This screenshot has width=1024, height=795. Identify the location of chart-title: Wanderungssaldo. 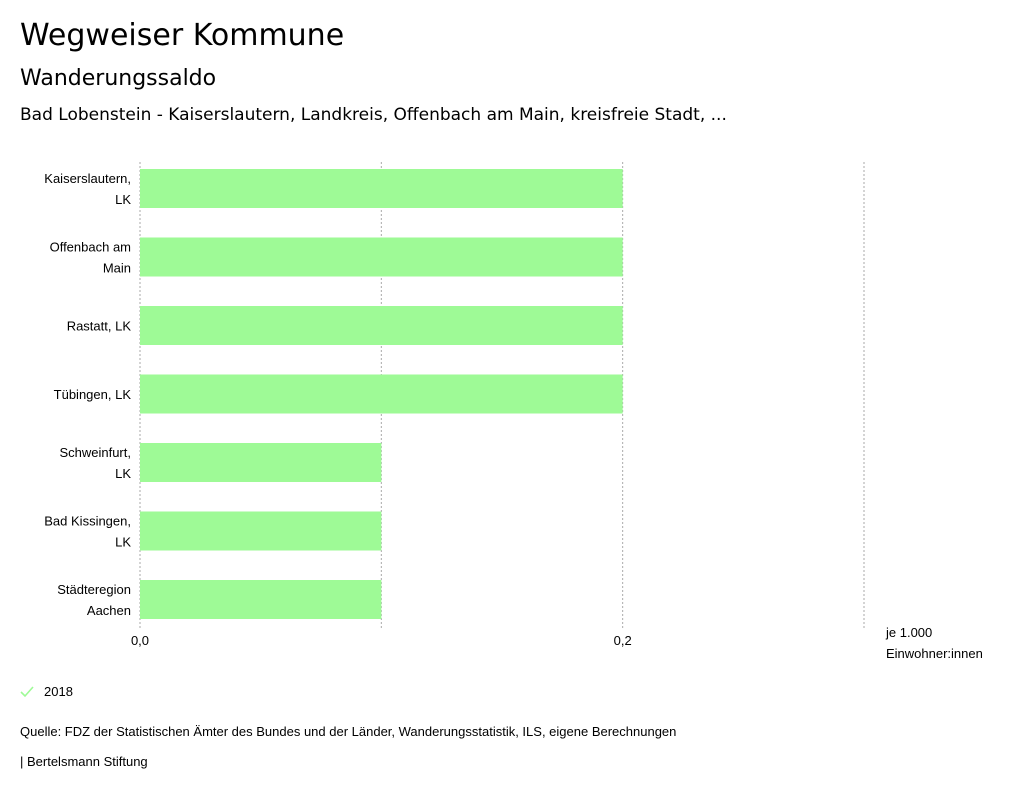
(118, 78).